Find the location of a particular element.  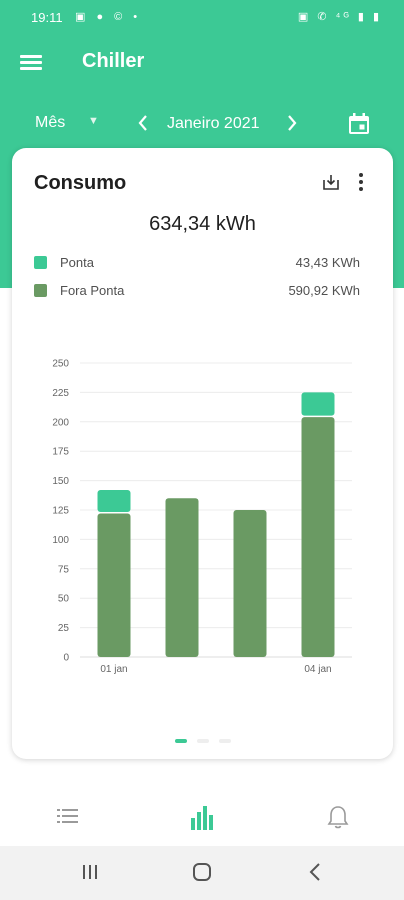

y-tick-label: 150 is located at coordinates (60, 481).